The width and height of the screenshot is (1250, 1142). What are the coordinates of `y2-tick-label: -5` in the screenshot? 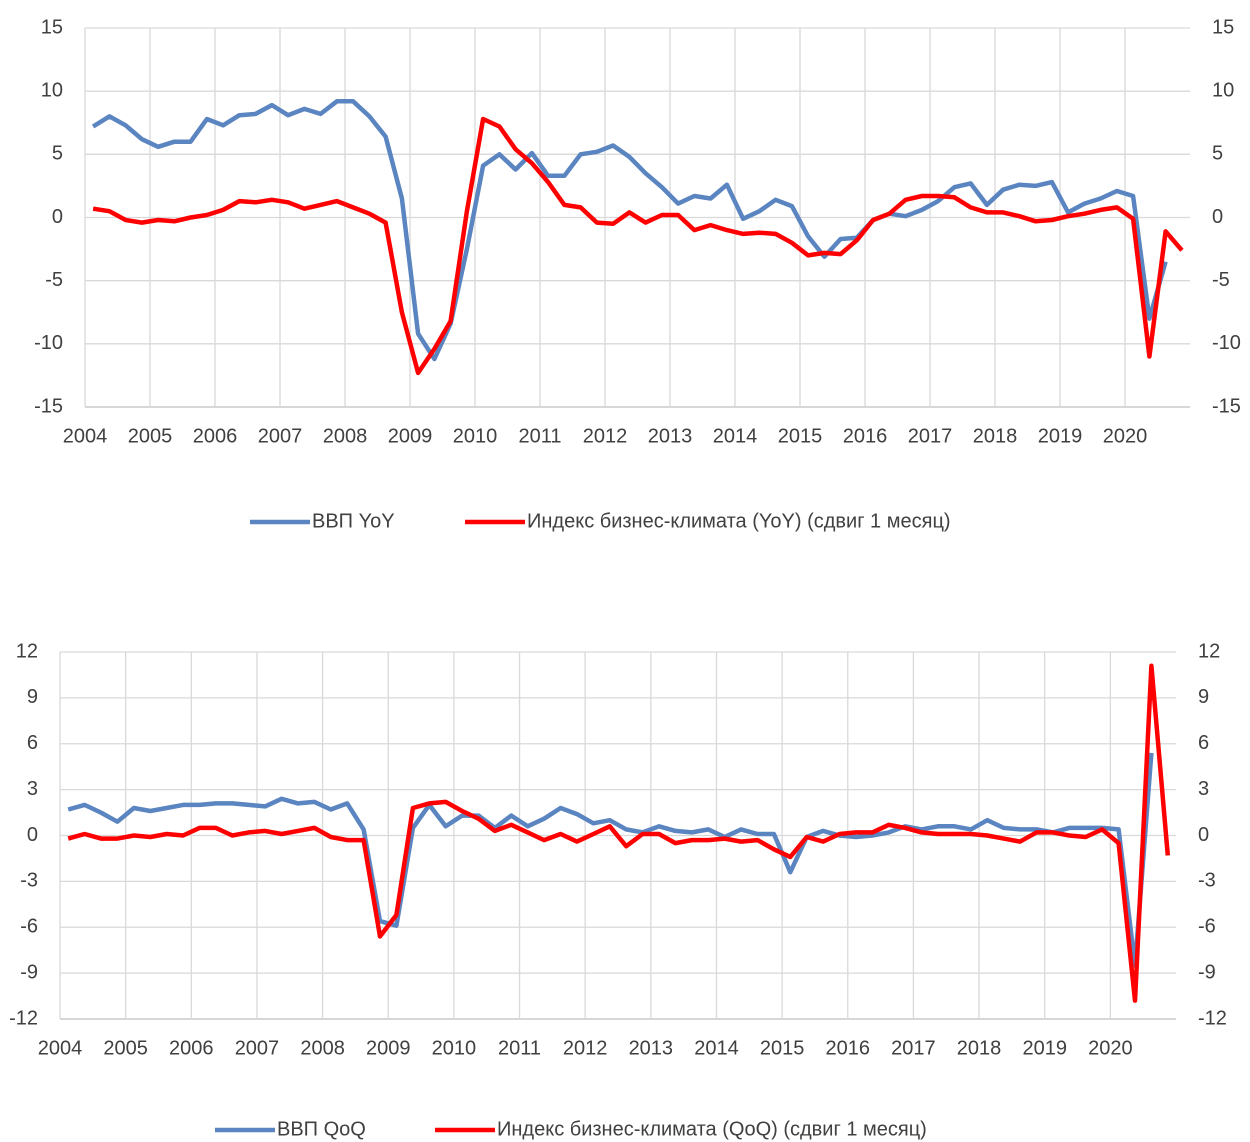 It's located at (1221, 280).